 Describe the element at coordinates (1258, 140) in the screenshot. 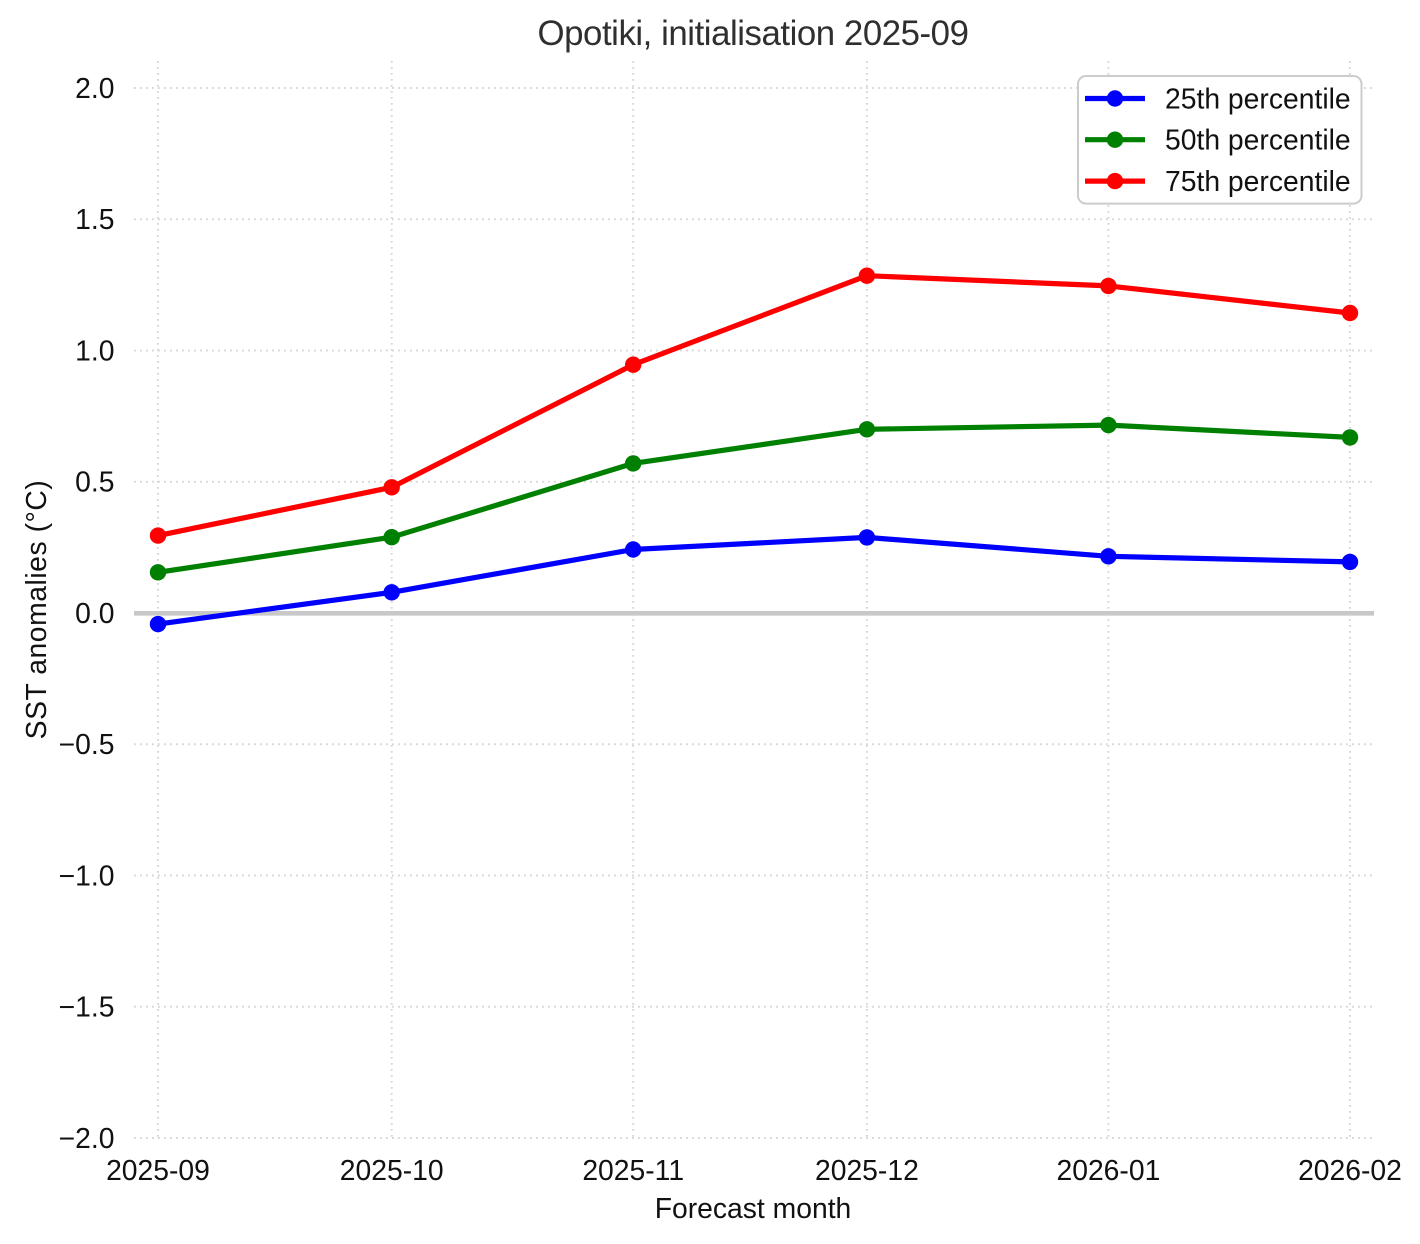

I see `svg-text: 50th percentile` at that location.